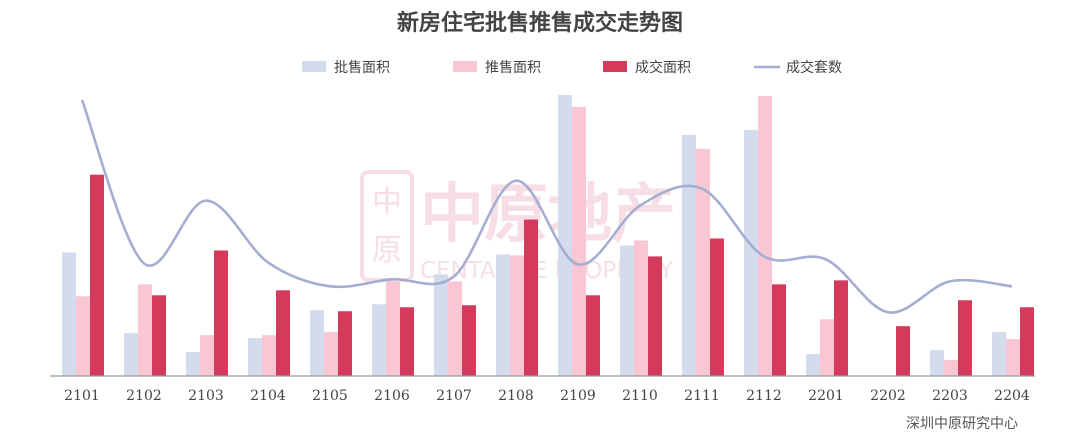 The height and width of the screenshot is (443, 1080). I want to click on bar-成交面积-2204, so click(1027, 341).